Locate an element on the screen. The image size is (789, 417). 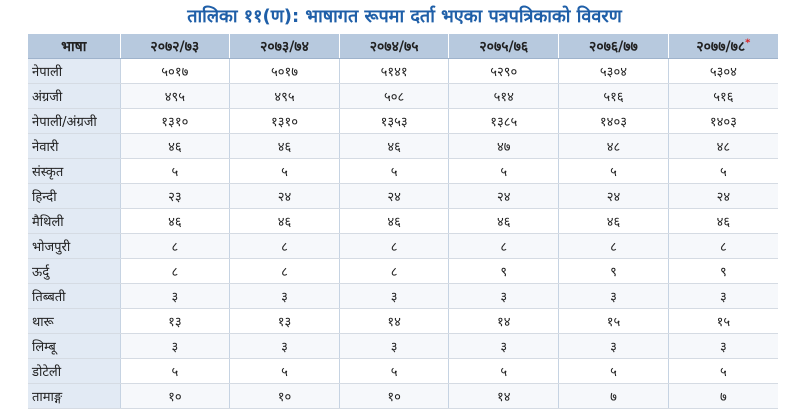
count-cell: ५२९० is located at coordinates (504, 71).